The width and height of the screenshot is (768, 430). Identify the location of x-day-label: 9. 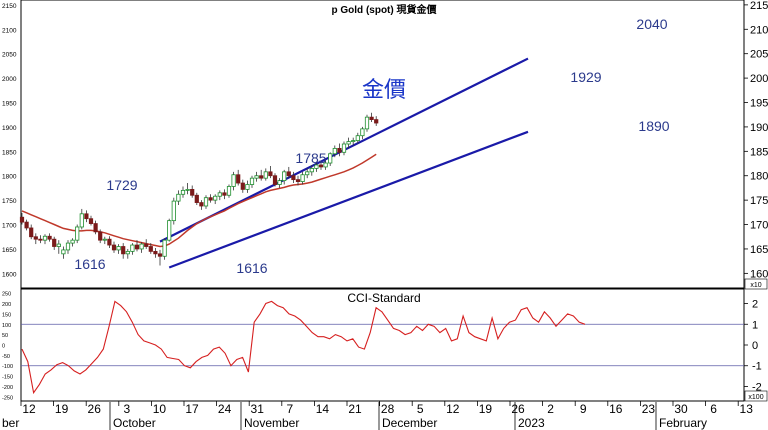
(583, 409).